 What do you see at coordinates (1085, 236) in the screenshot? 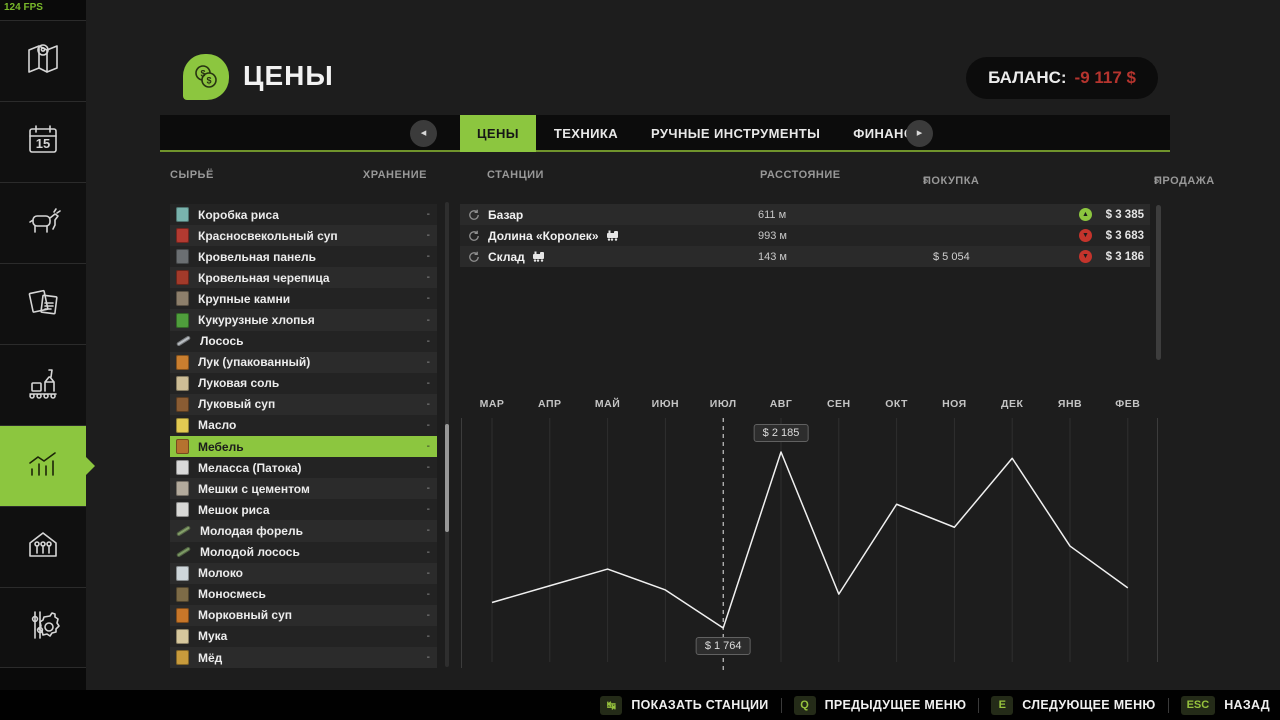
I see `price-trend-down-icon: ▼` at bounding box center [1085, 236].